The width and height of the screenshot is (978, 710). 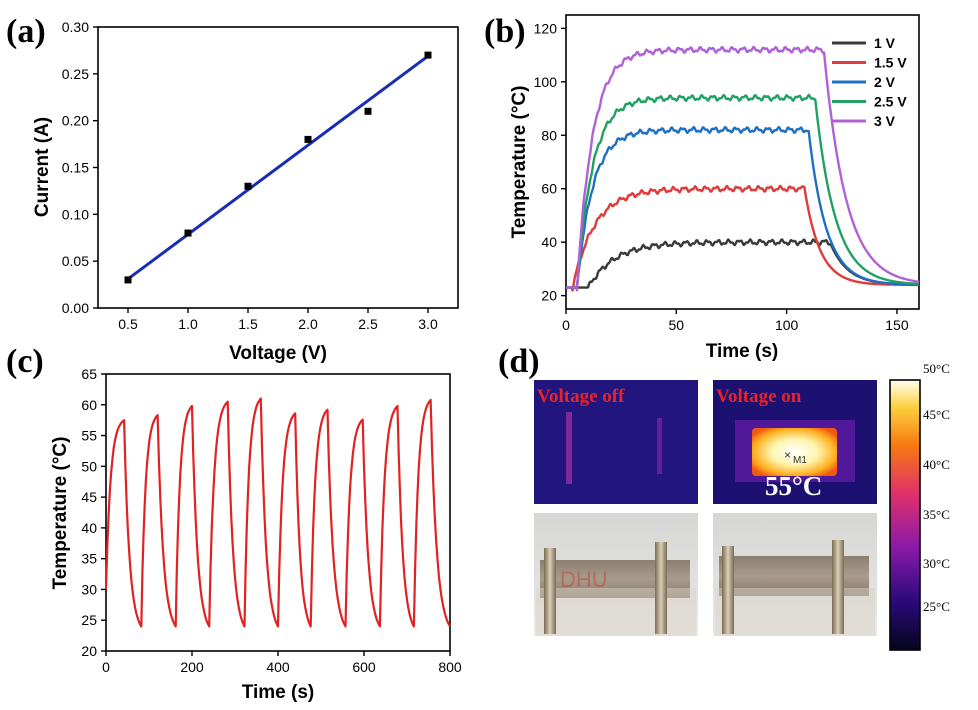 What do you see at coordinates (89, 559) in the screenshot?
I see `c-y-tick-label: 35` at bounding box center [89, 559].